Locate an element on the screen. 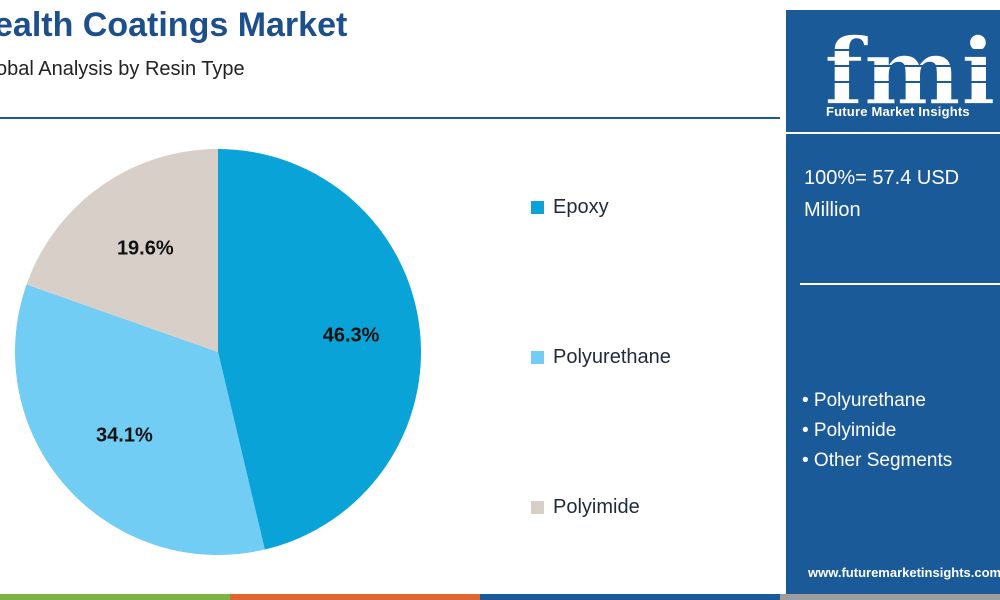 The width and height of the screenshot is (1000, 600). pie-slice-polyimide is located at coordinates (122, 250).